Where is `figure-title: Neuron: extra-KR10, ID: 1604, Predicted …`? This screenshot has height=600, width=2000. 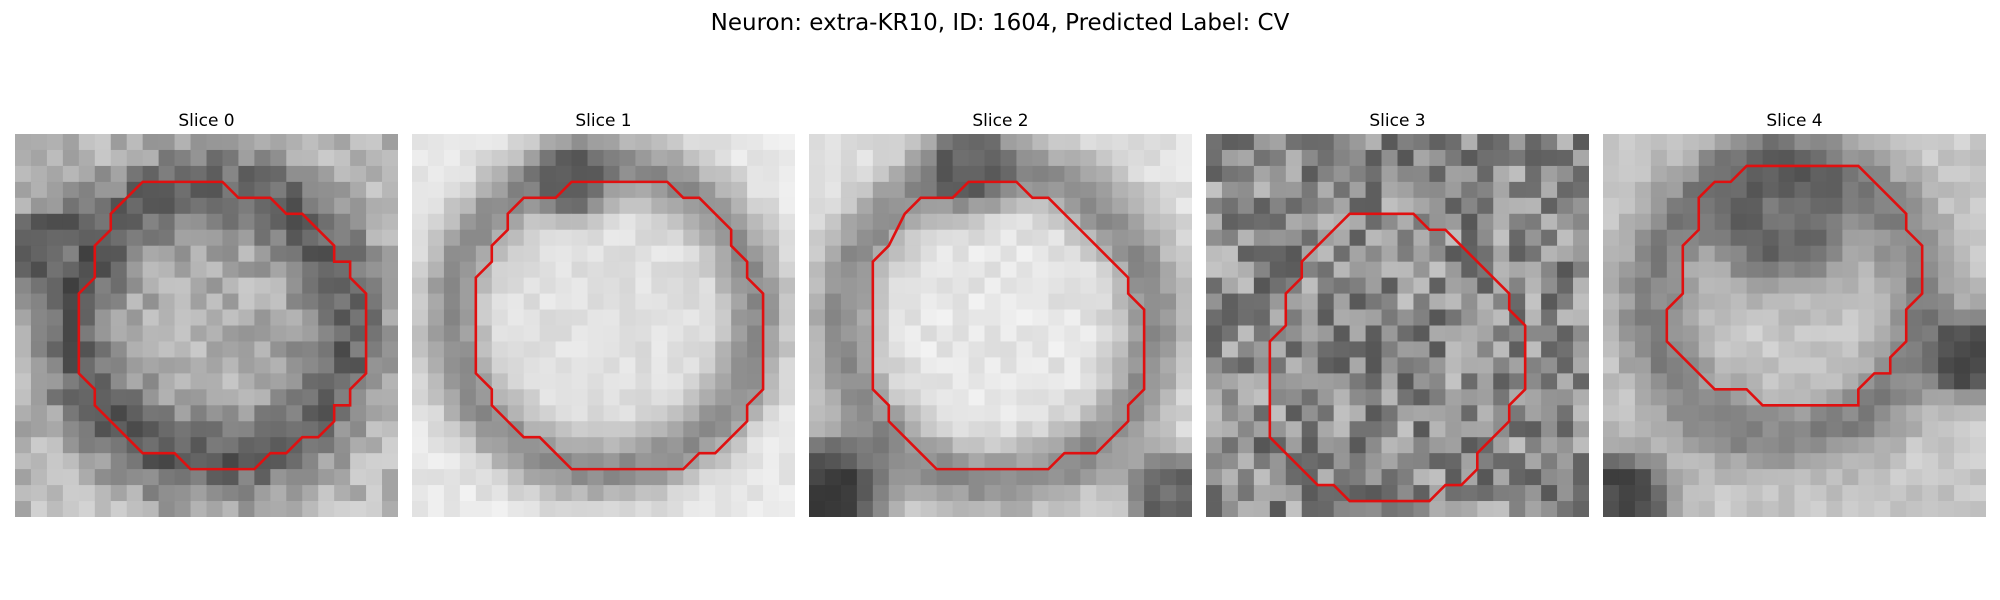
figure-title: Neuron: extra-KR10, ID: 1604, Predicted … is located at coordinates (1000, 23).